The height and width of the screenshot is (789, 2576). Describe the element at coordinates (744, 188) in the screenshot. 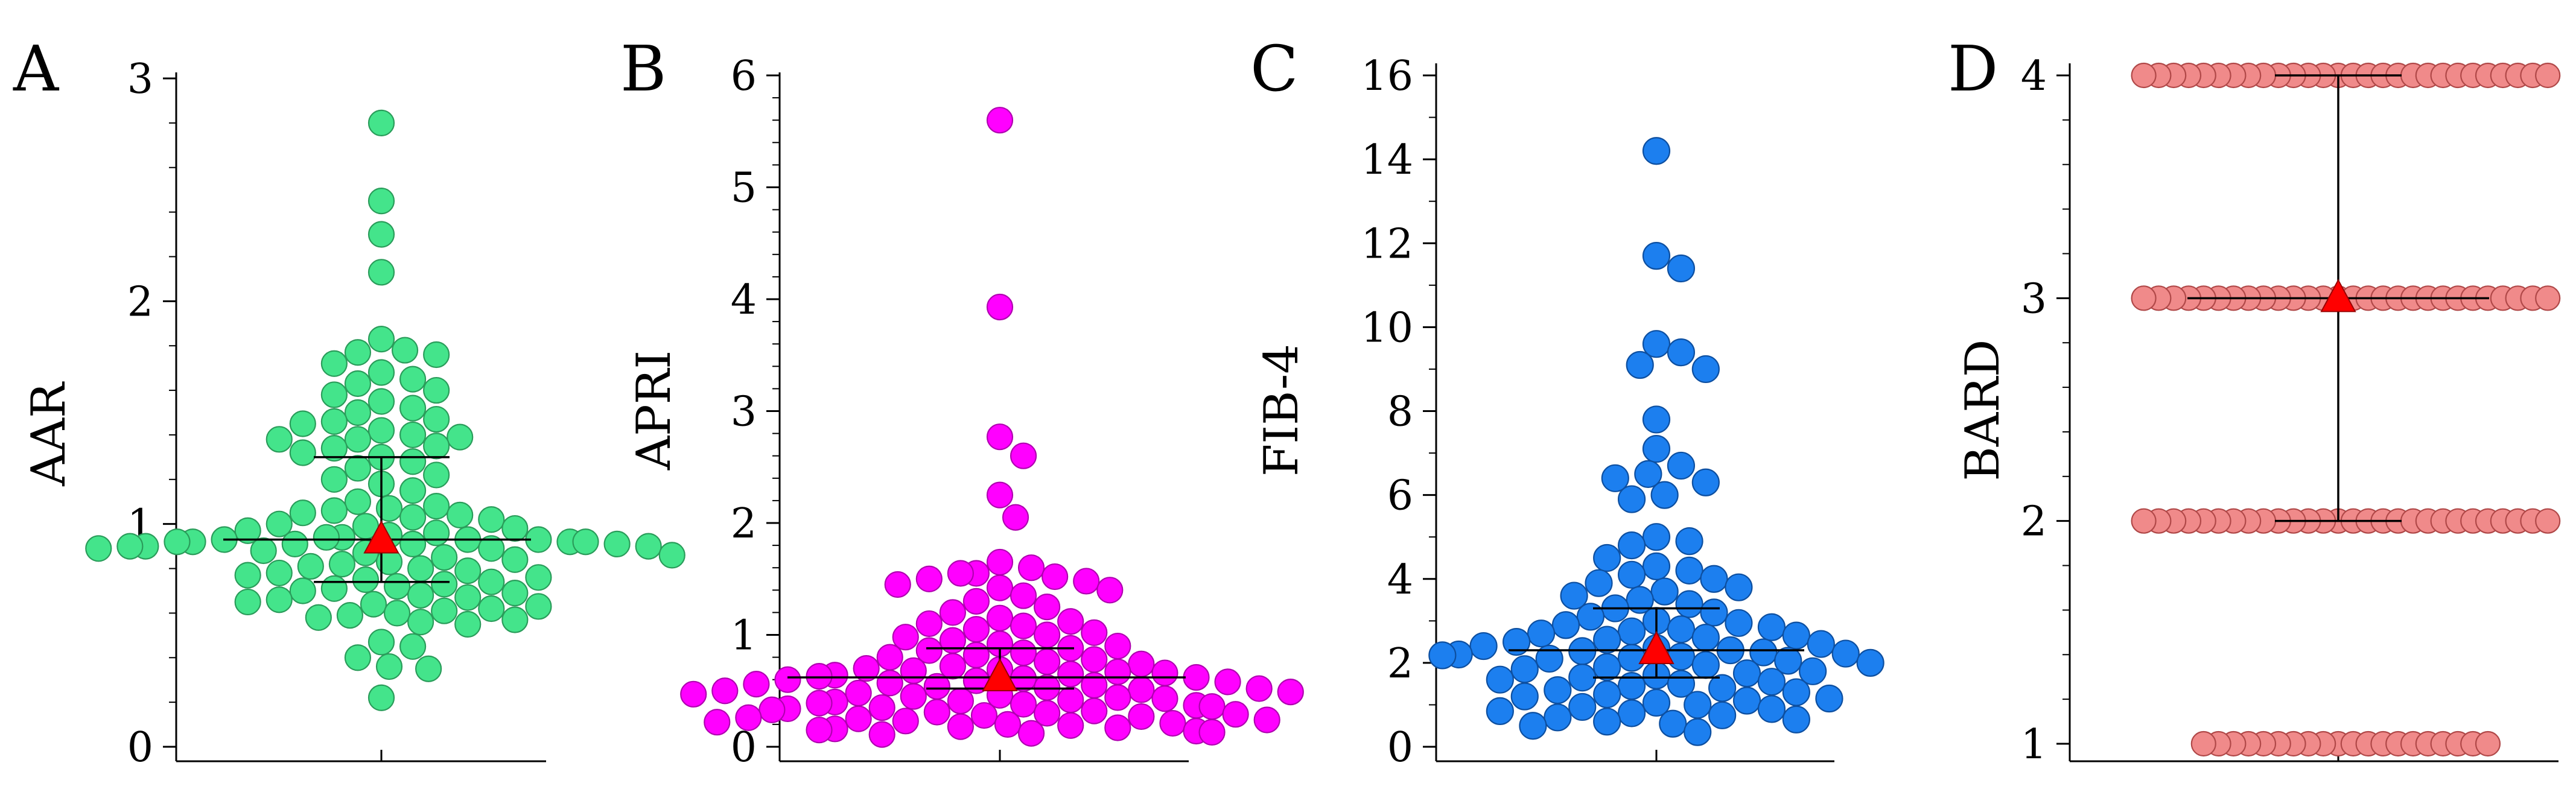

I see `y-tick-label: 5` at that location.